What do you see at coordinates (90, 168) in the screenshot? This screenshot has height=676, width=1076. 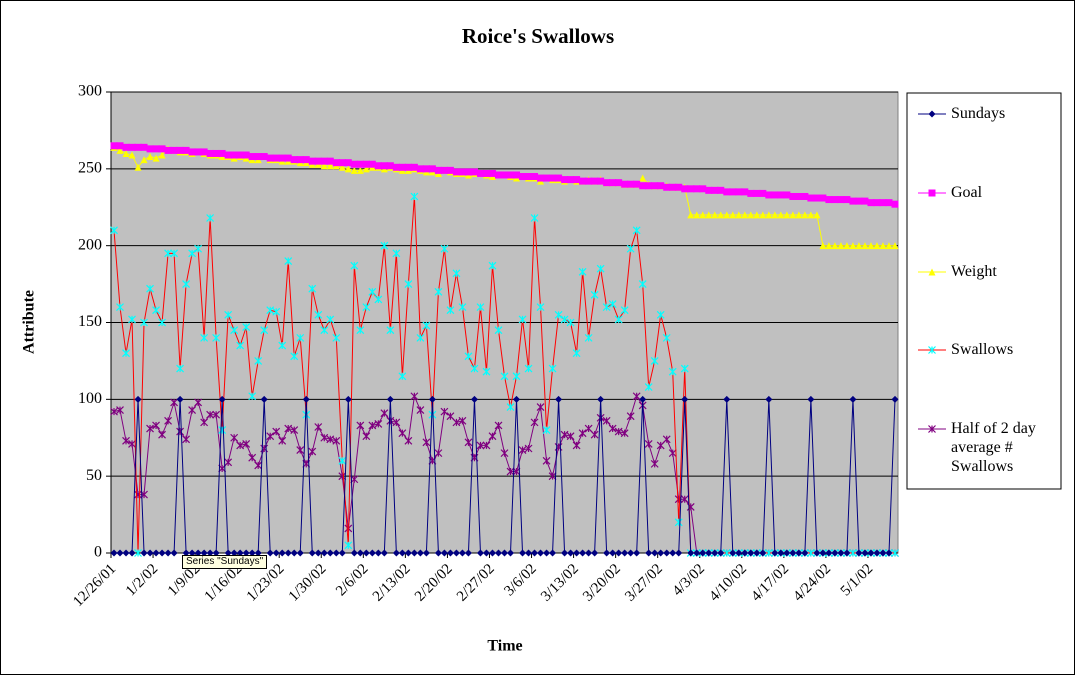 I see `y-tick-label: 250` at bounding box center [90, 168].